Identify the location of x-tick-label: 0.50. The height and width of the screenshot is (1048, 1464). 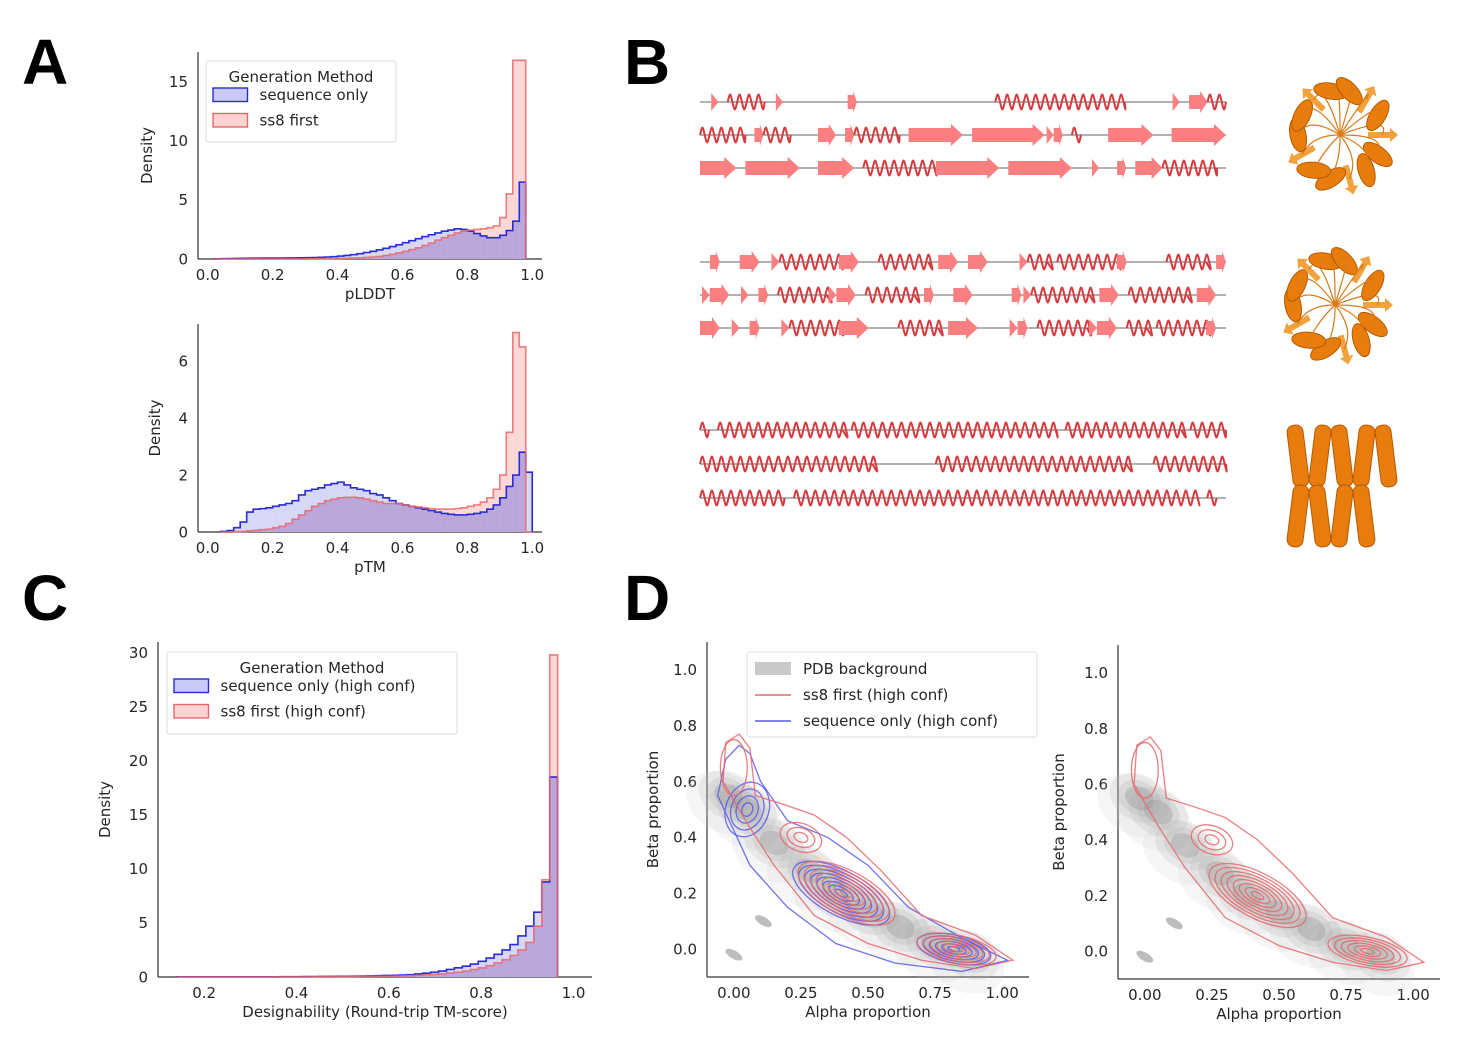
(867, 993).